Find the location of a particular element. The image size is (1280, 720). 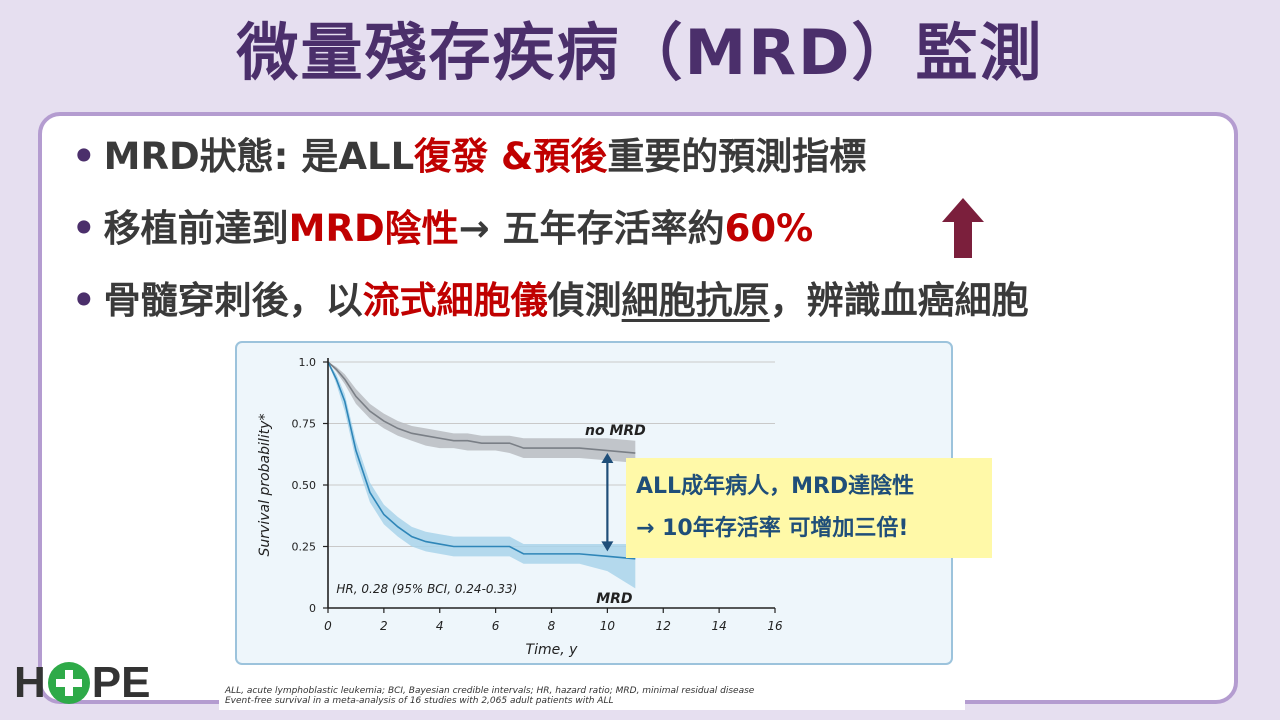

x-tick-label: 16 is located at coordinates (775, 626).